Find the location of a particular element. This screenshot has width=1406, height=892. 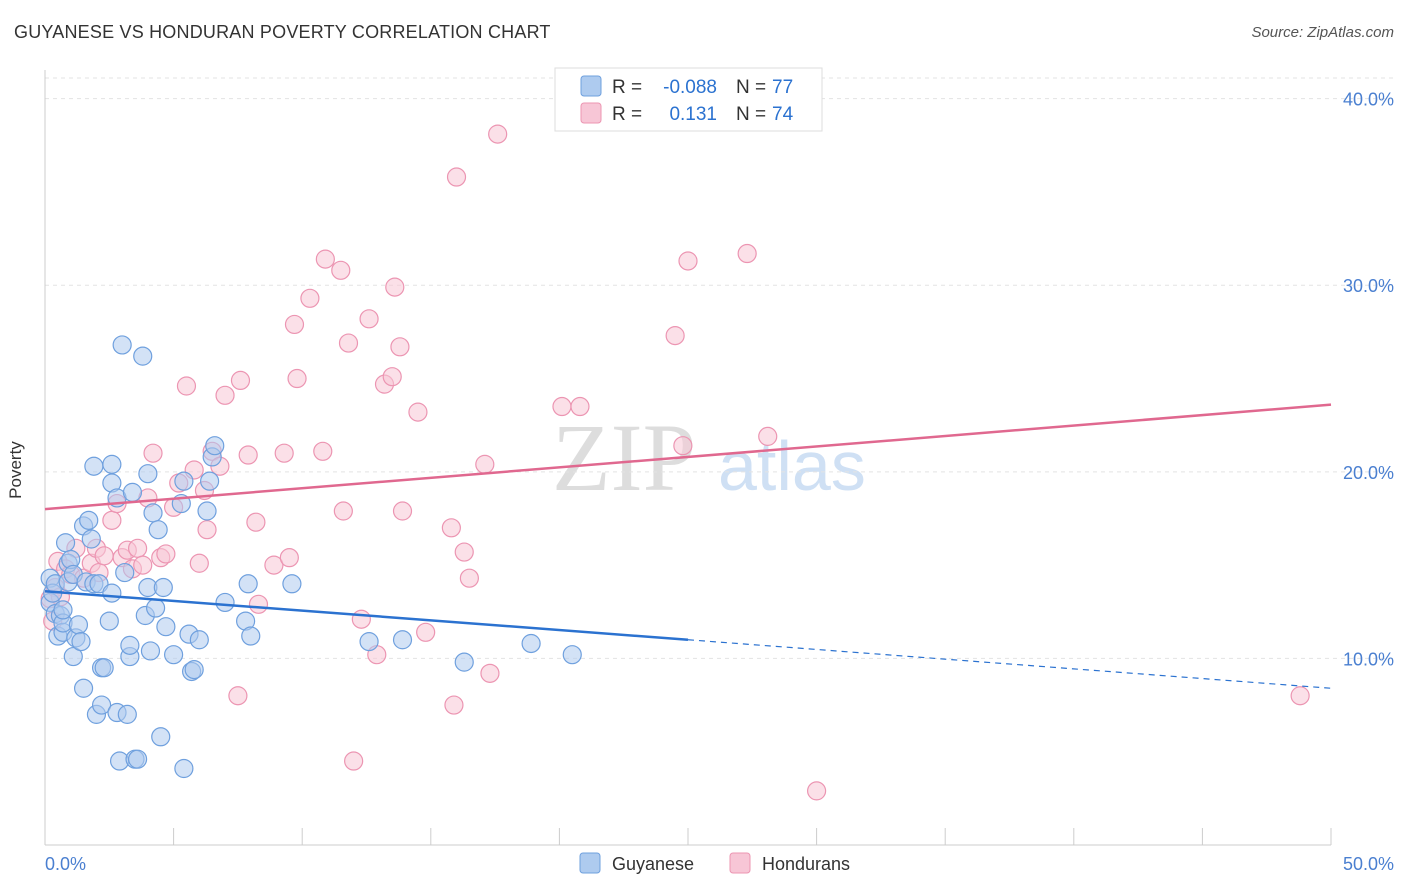

guyanese-n-label: N = is located at coordinates (751, 87).